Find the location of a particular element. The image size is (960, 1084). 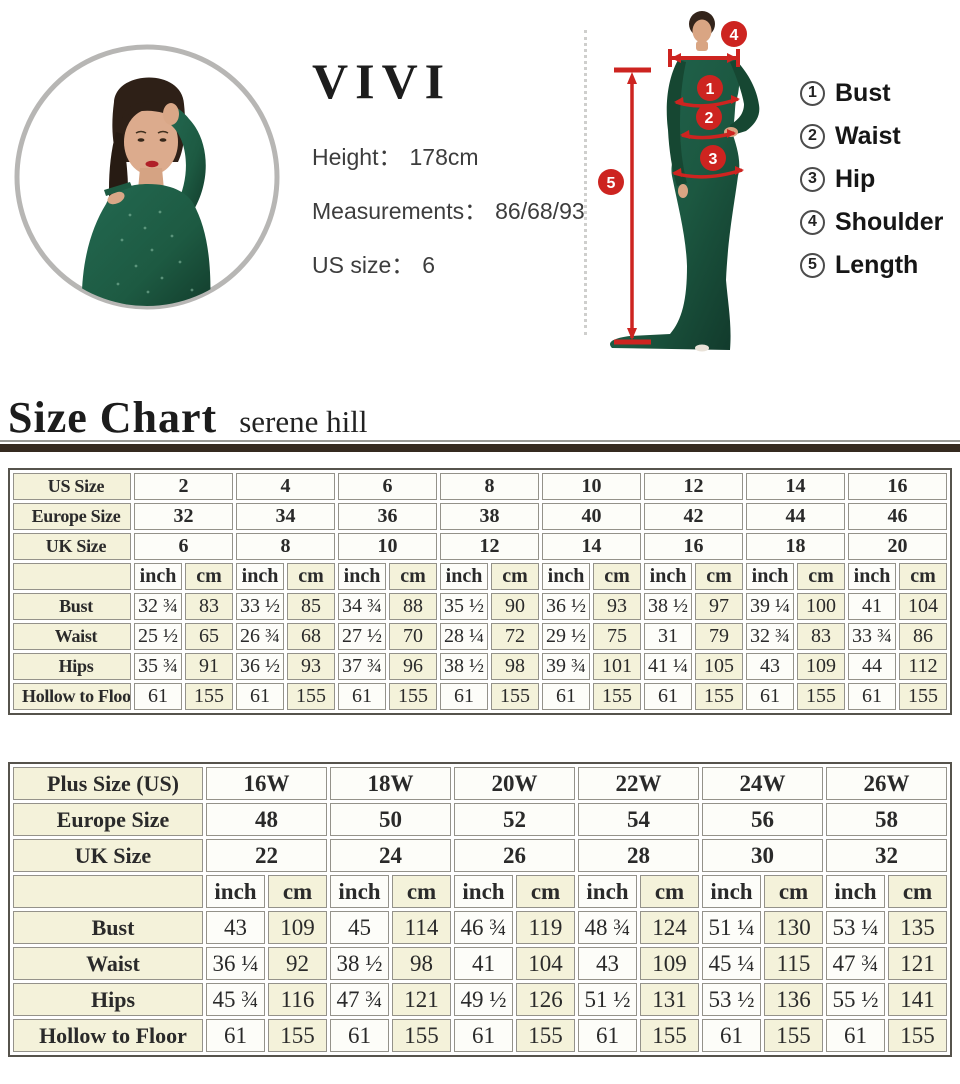

marker-bust-number: 1 is located at coordinates (710, 89).